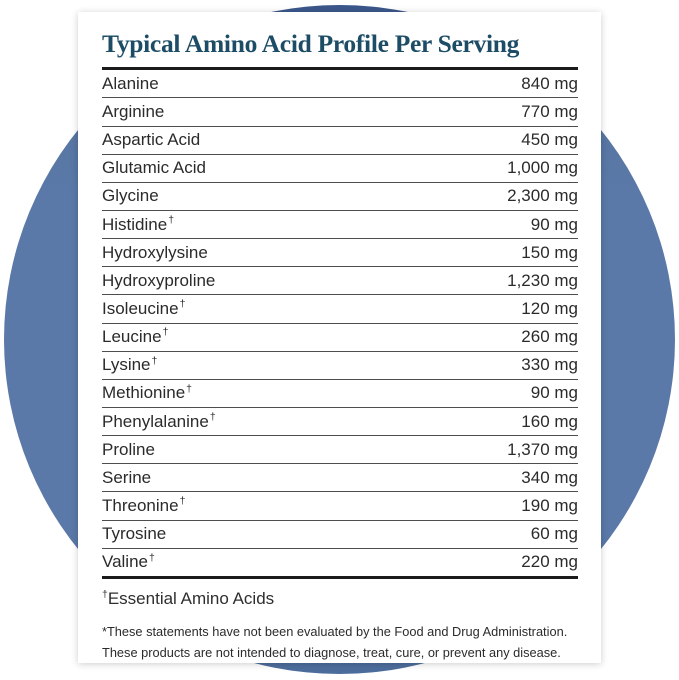  What do you see at coordinates (130, 83) in the screenshot?
I see `amino-acid-name: Alanine` at bounding box center [130, 83].